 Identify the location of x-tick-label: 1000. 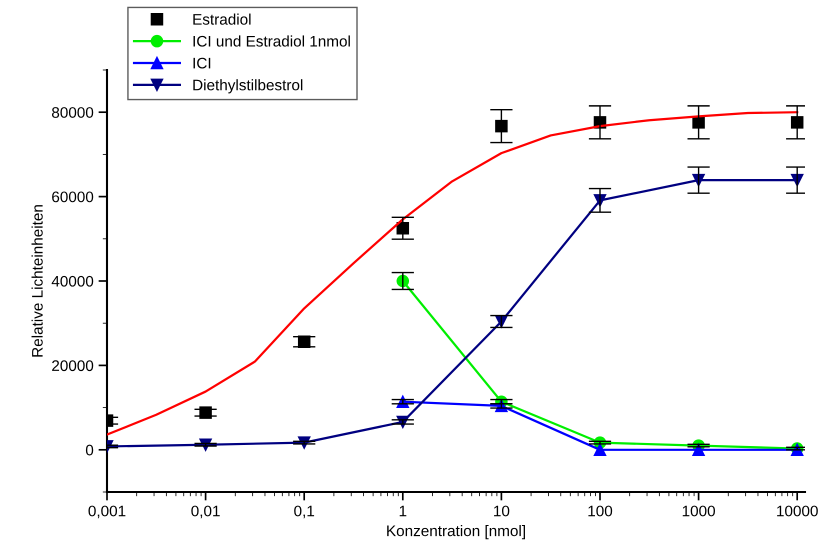
(698, 511).